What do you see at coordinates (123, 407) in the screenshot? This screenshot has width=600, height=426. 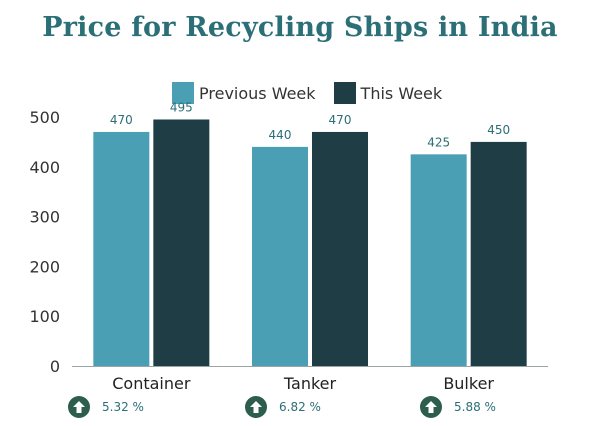 I see `change-value-container: 5.32 %` at bounding box center [123, 407].